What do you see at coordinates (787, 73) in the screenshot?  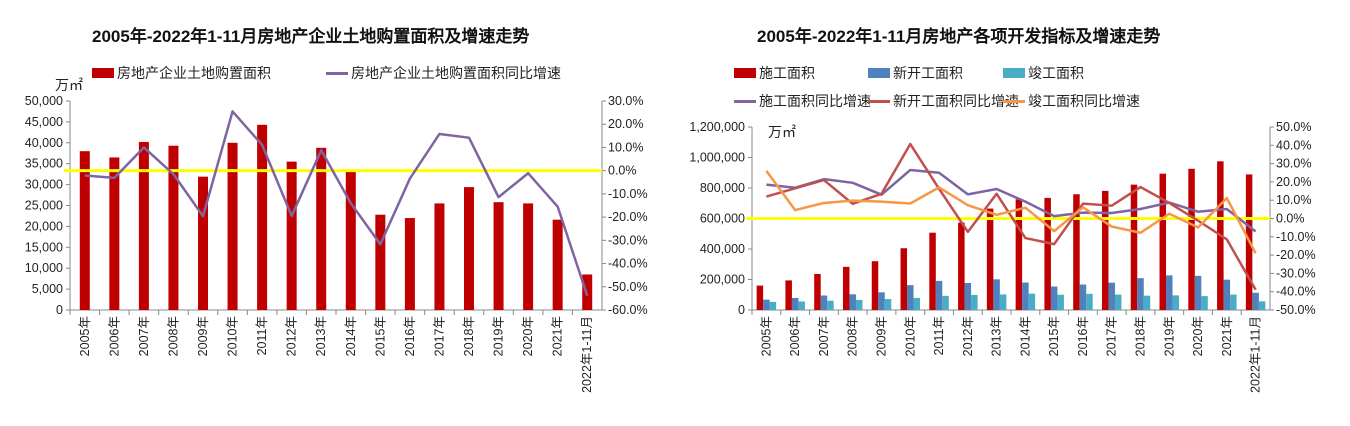 I see `legend-label: 施工面积` at bounding box center [787, 73].